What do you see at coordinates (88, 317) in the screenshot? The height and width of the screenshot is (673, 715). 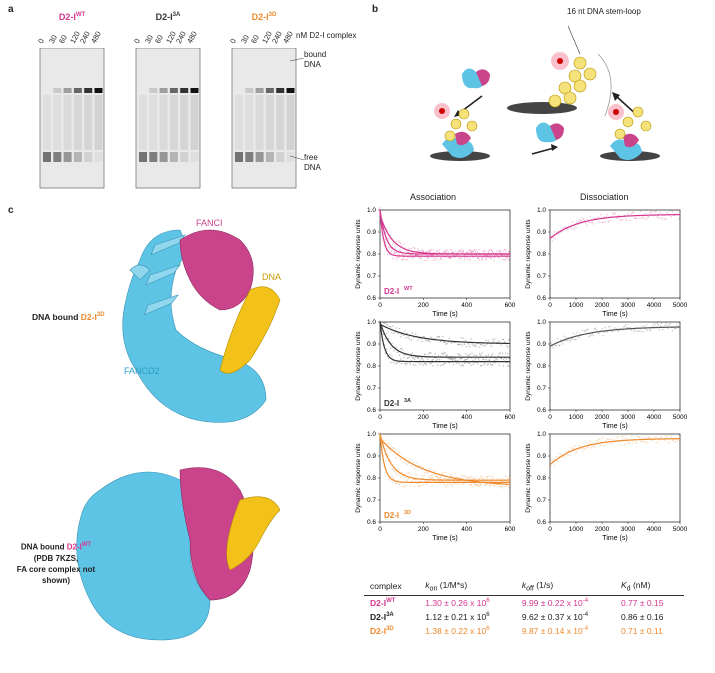 I see `top-caption-name: D2-I` at bounding box center [88, 317].